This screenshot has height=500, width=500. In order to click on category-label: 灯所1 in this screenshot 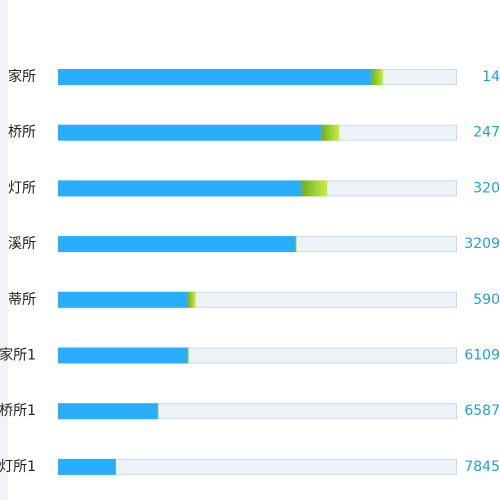, I will do `click(18, 467)`.